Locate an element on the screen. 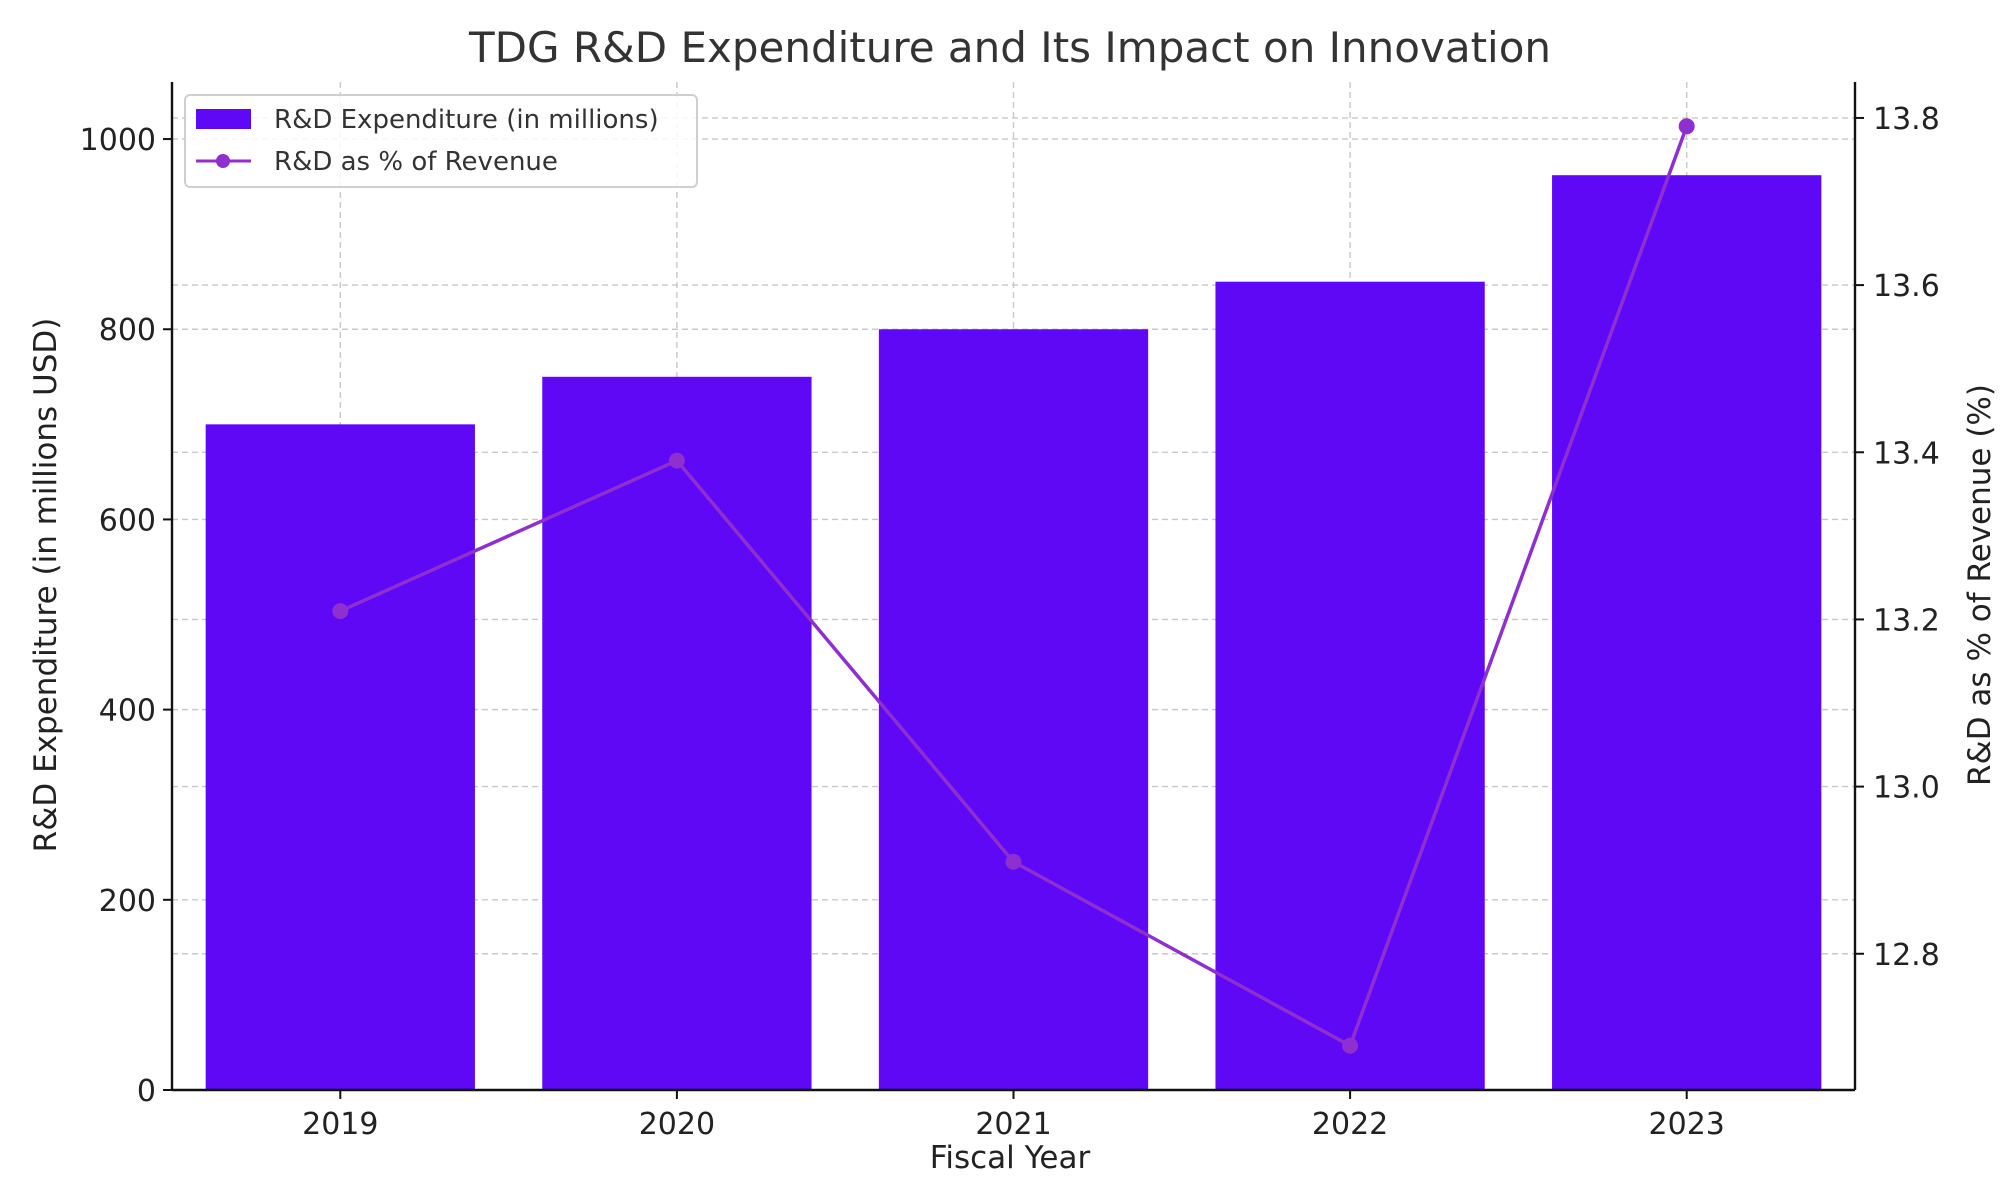 Image resolution: width=2000 pixels, height=1204 pixels. y-tick-label: 400 is located at coordinates (127, 711).